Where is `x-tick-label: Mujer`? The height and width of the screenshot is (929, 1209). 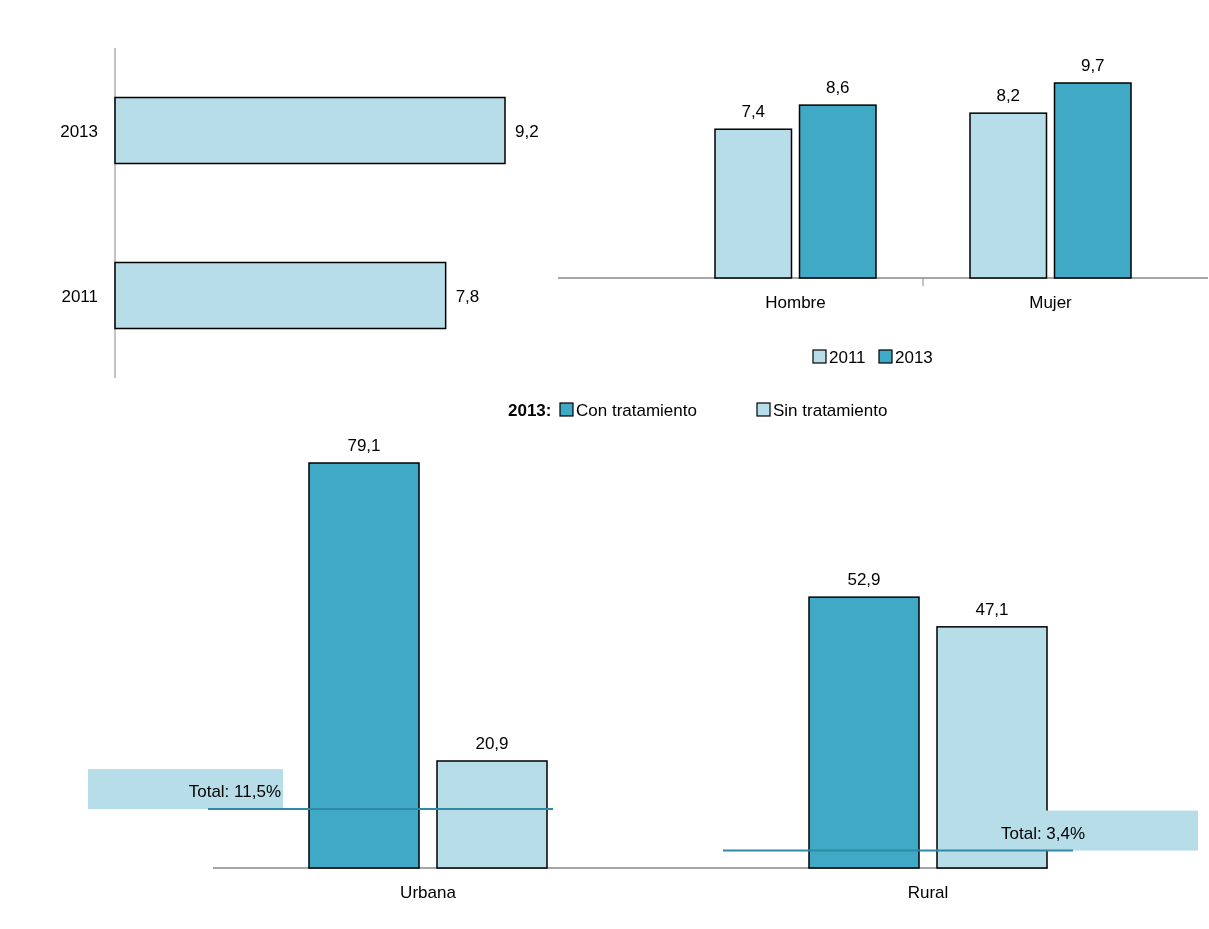 x-tick-label: Mujer is located at coordinates (1051, 302).